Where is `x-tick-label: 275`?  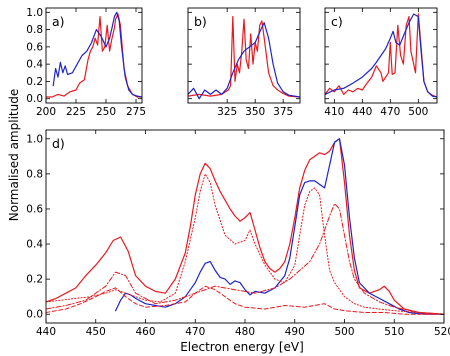
x-tick-label: 275 is located at coordinates (136, 112).